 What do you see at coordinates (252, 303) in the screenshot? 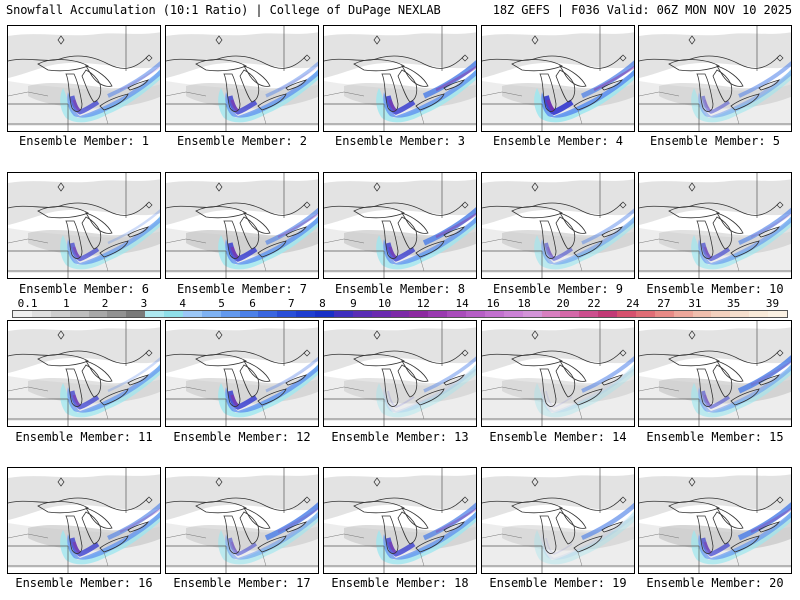
I see `colorbar-tick-label: 6` at bounding box center [252, 303].